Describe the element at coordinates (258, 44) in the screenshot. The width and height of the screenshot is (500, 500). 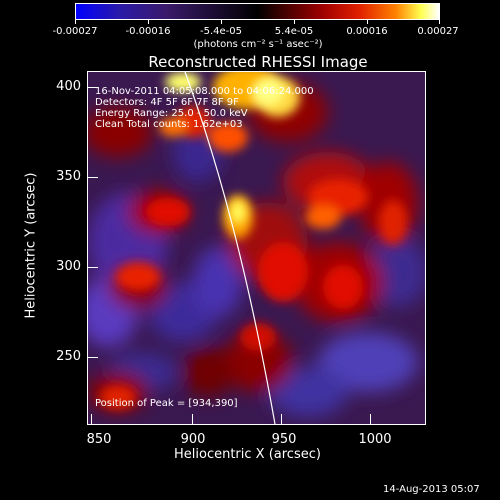
I see `colorbar-unit-label: (photons cm⁻² s⁻¹ asec⁻²)` at that location.